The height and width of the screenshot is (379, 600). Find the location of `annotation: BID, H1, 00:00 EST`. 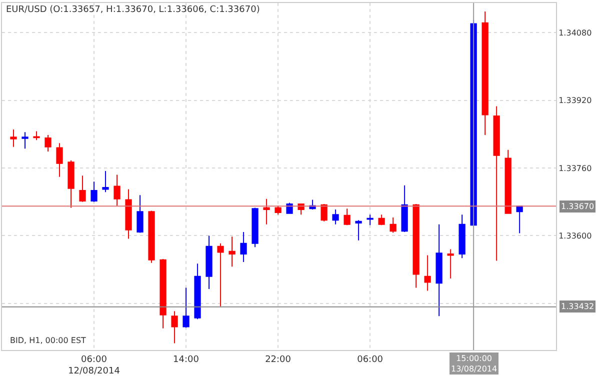

annotation: BID, H1, 00:00 EST is located at coordinates (48, 340).